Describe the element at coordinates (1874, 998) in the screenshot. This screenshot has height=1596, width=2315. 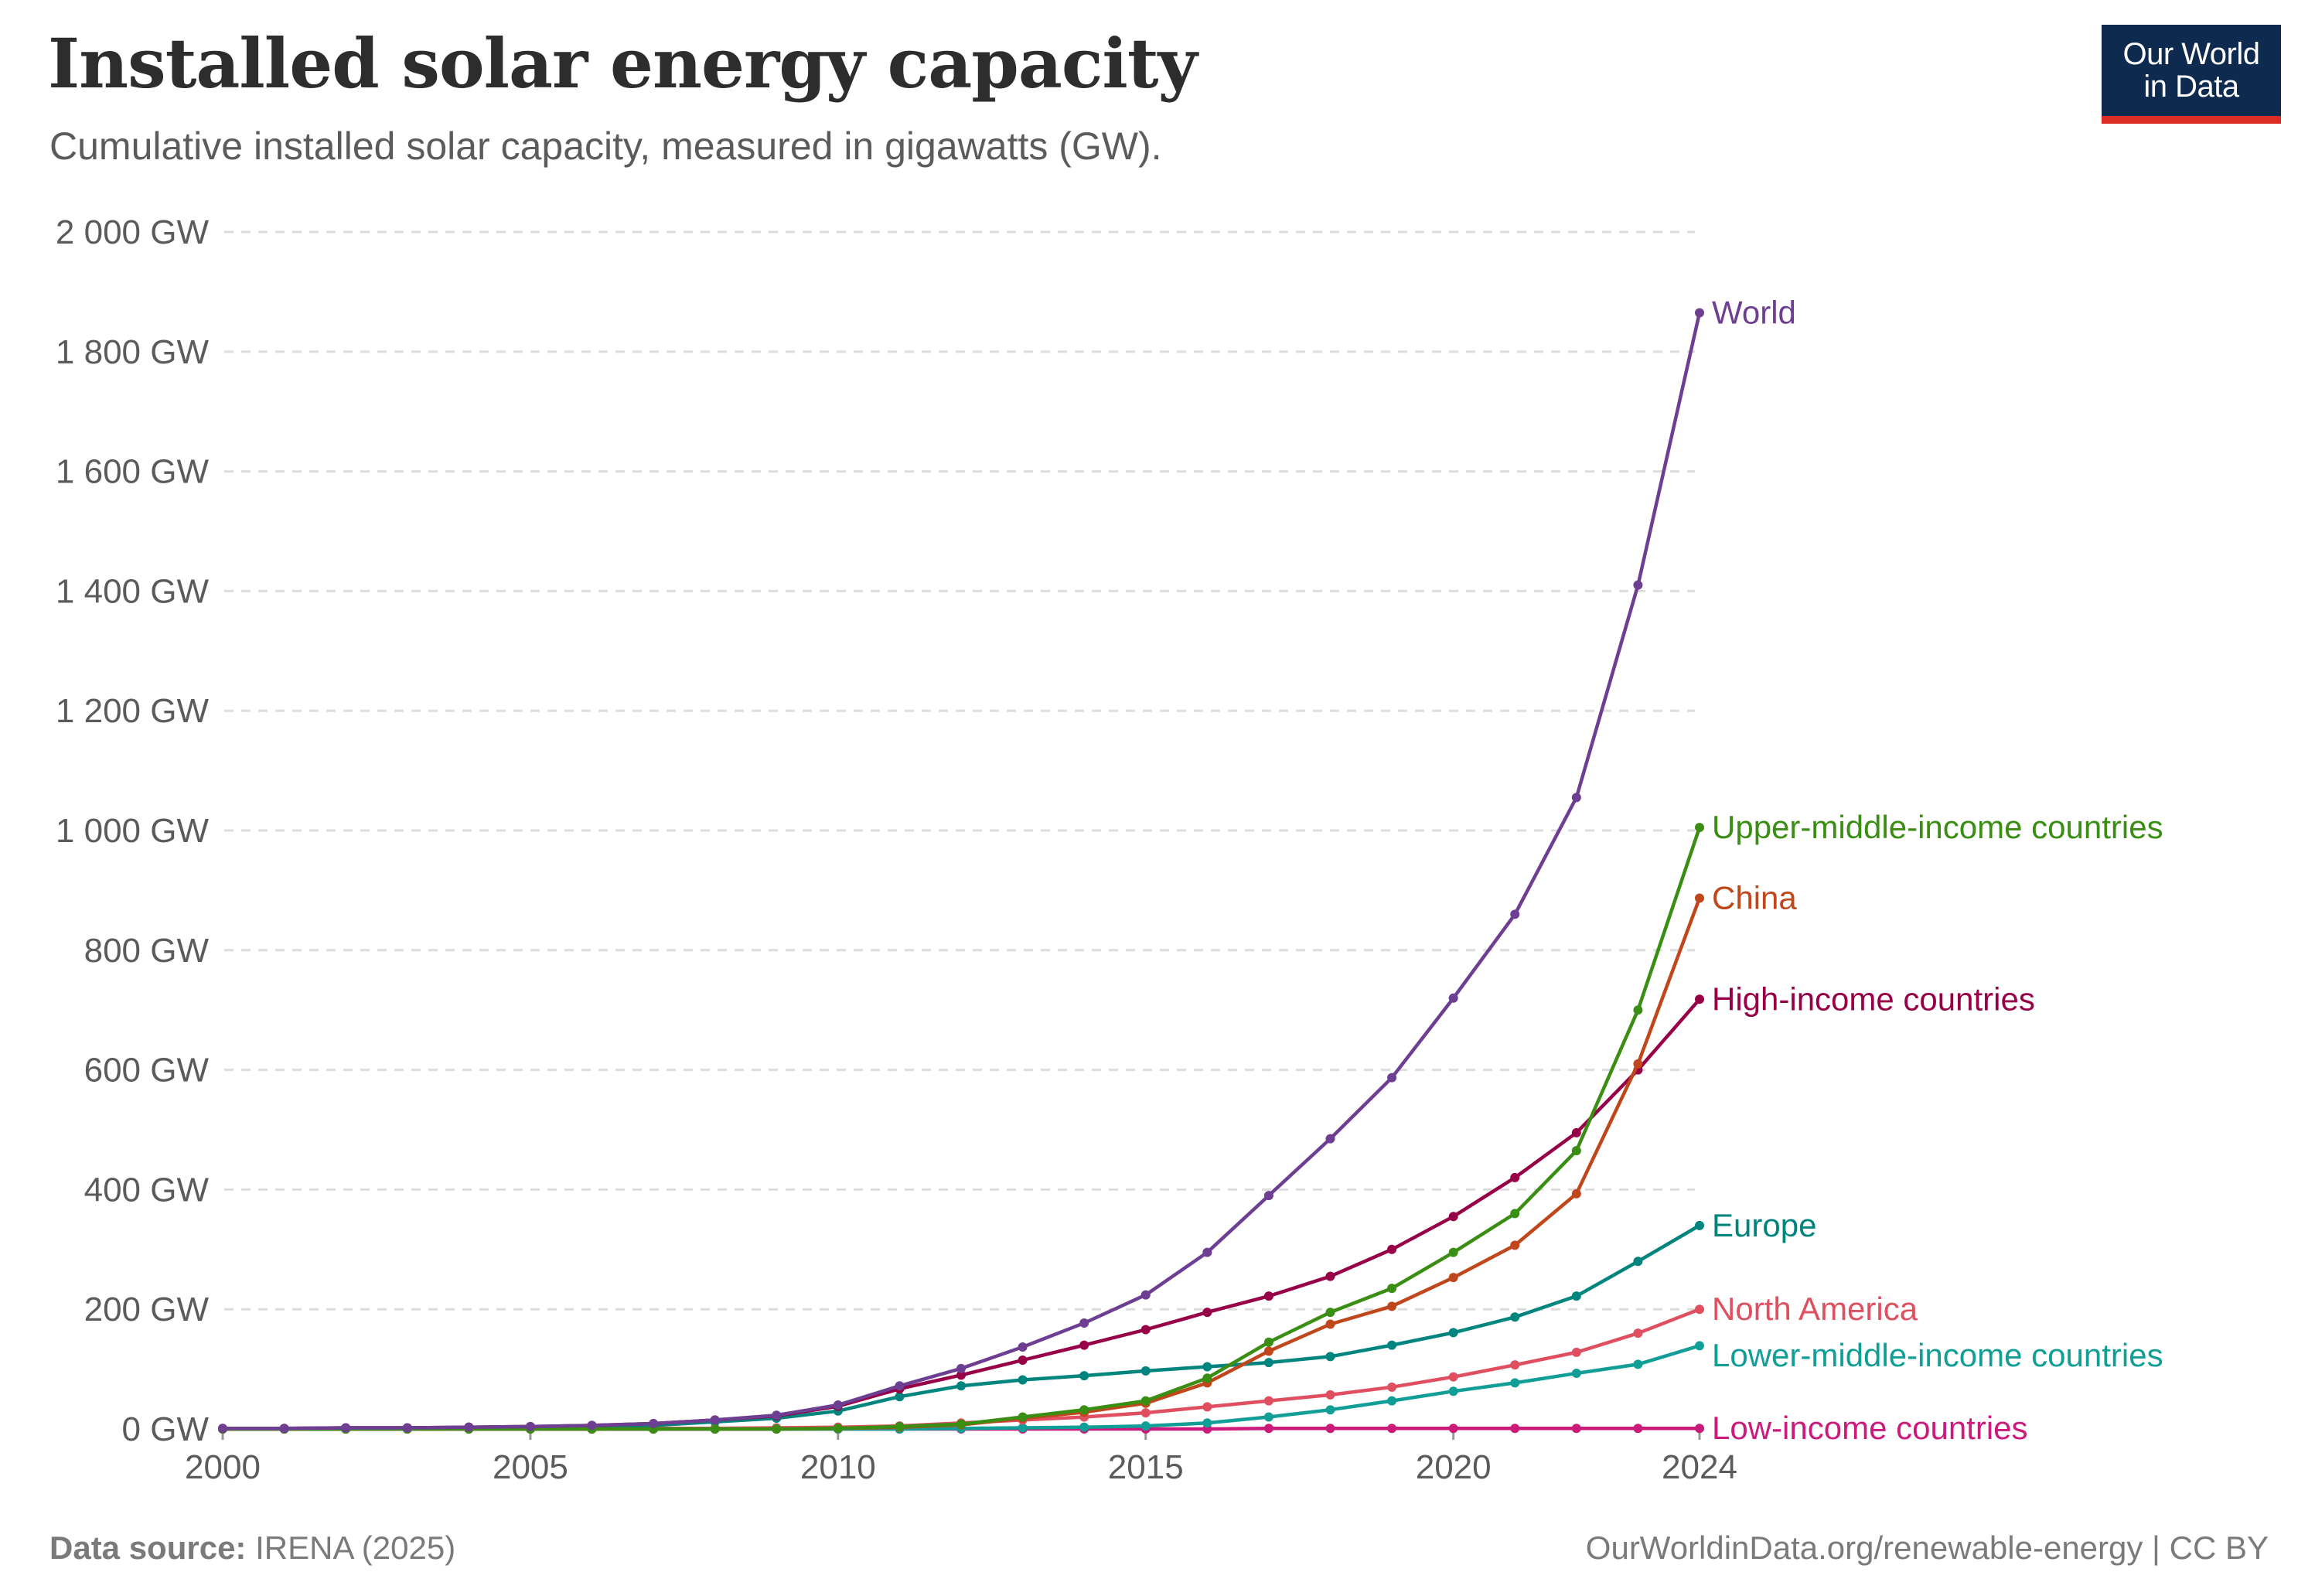
I see `series-label: High-income countries` at that location.